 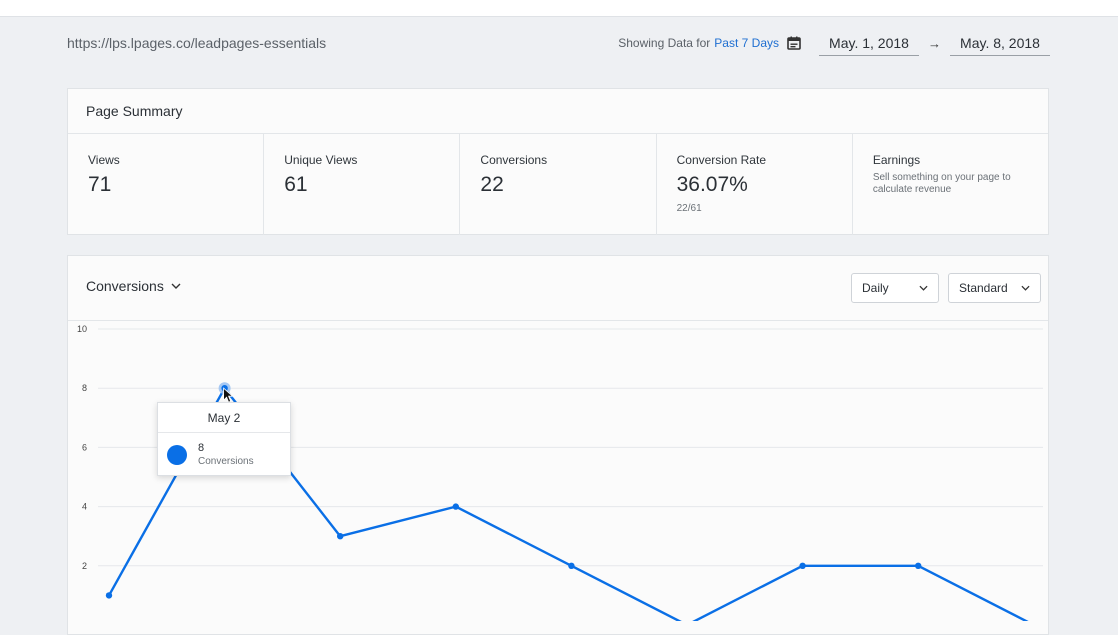 I want to click on y-tick-label: 8, so click(x=84, y=388).